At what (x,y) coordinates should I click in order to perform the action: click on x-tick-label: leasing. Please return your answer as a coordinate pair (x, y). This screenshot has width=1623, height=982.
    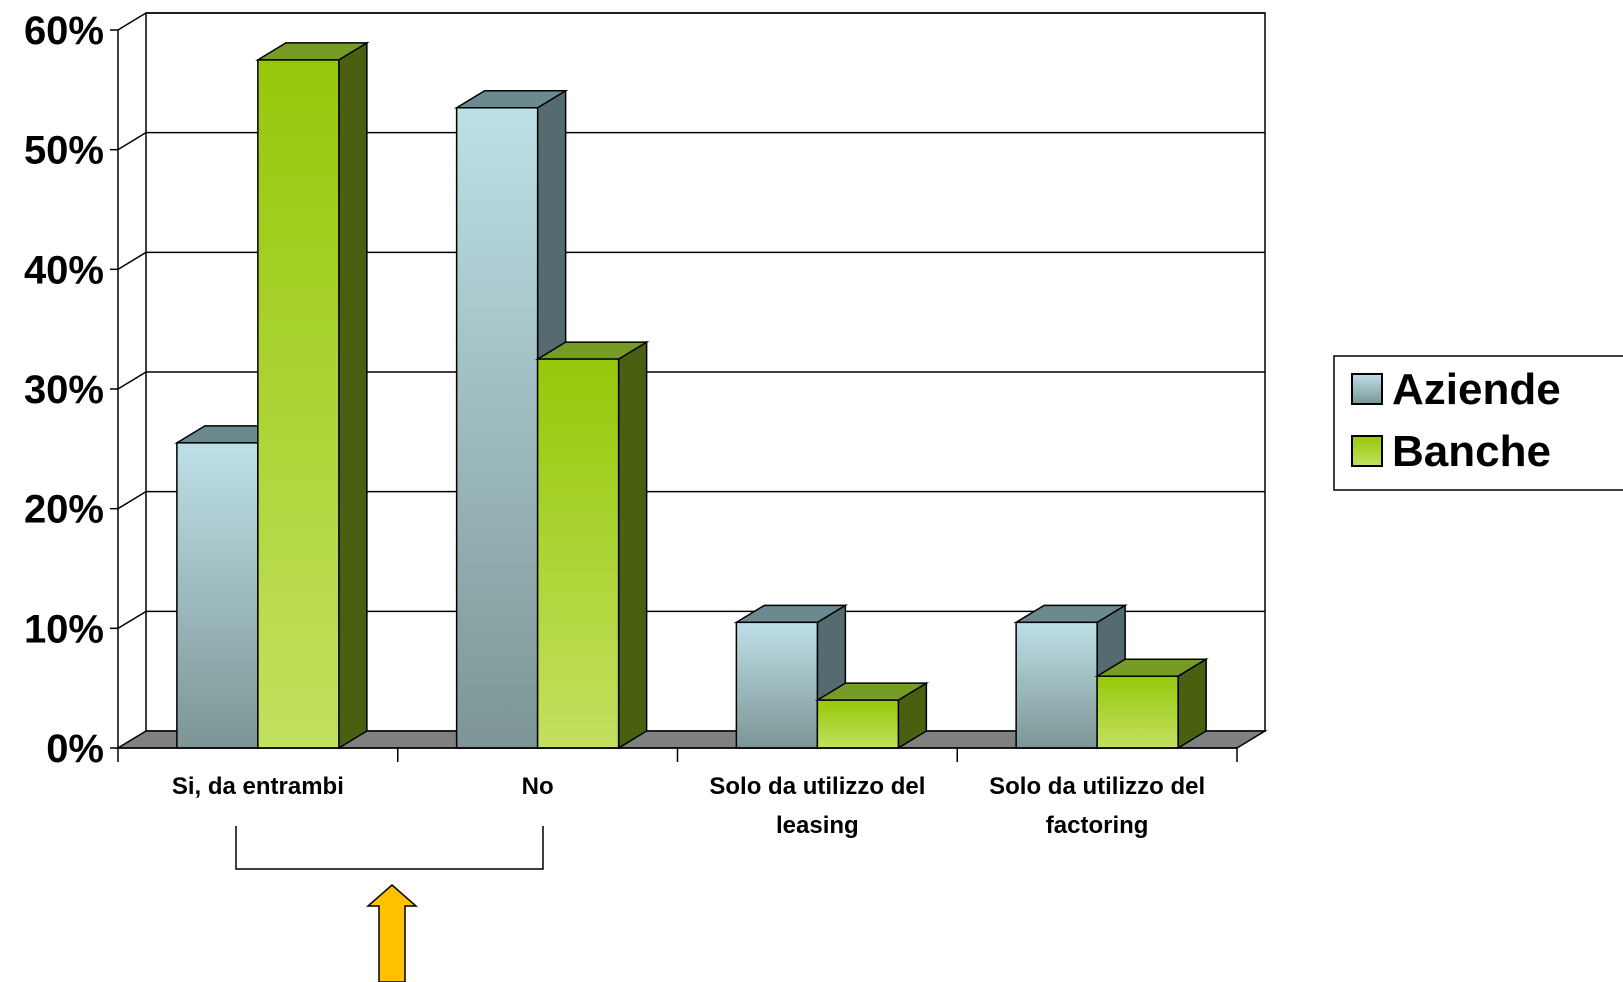
    Looking at the image, I should click on (817, 825).